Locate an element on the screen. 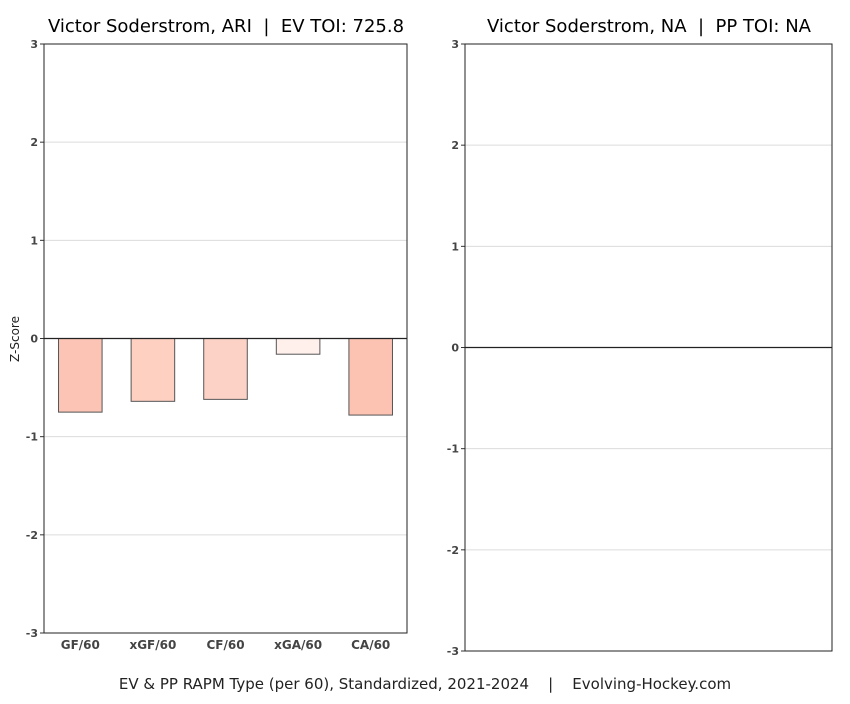 The height and width of the screenshot is (704, 850). right-chart-title: Victor Soderstrom, NA | PP TOI: NA is located at coordinates (649, 26).